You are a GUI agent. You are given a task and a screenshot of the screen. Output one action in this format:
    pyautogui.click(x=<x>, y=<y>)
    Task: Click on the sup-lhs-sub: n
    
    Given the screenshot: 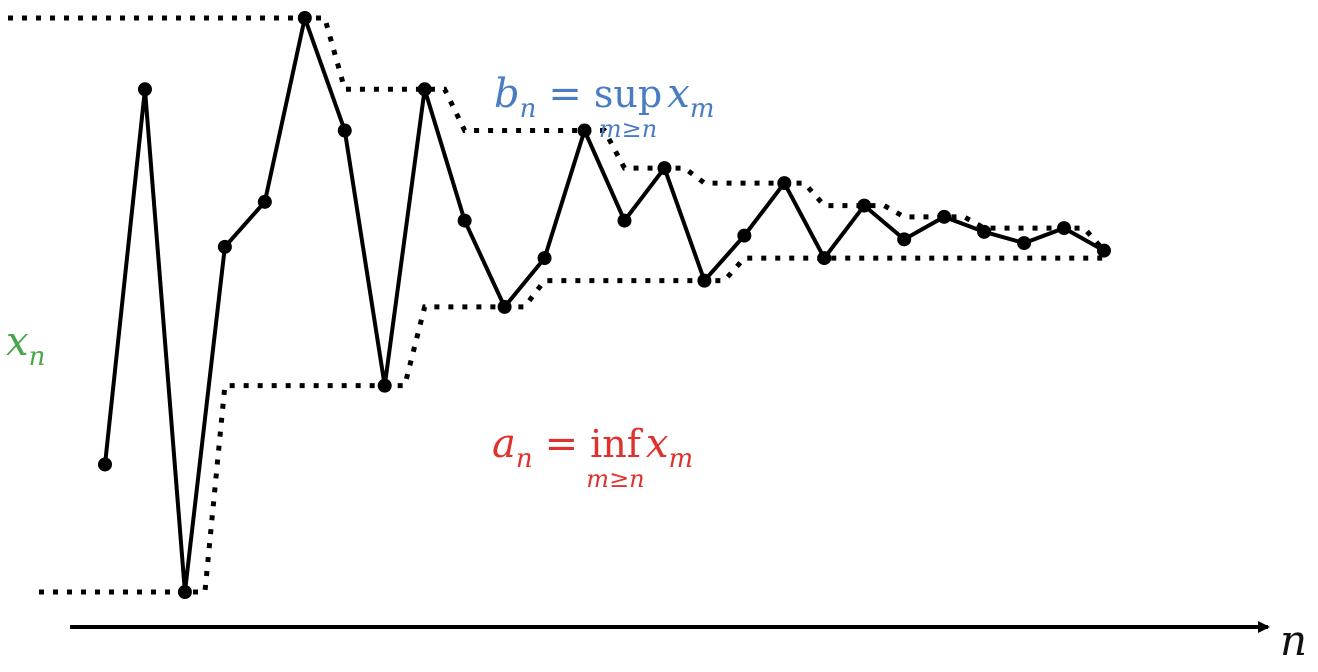 What is the action you would take?
    pyautogui.click(x=528, y=109)
    